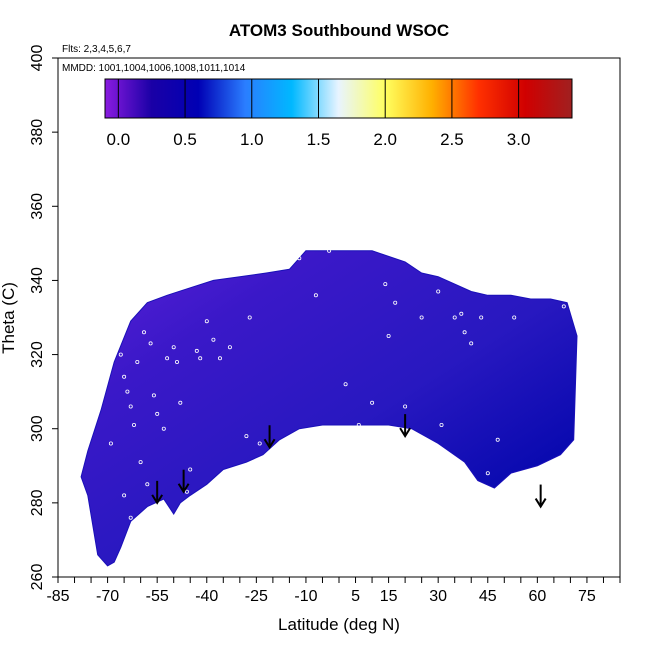 The width and height of the screenshot is (650, 650). I want to click on colorbar-gradient, so click(338, 98).